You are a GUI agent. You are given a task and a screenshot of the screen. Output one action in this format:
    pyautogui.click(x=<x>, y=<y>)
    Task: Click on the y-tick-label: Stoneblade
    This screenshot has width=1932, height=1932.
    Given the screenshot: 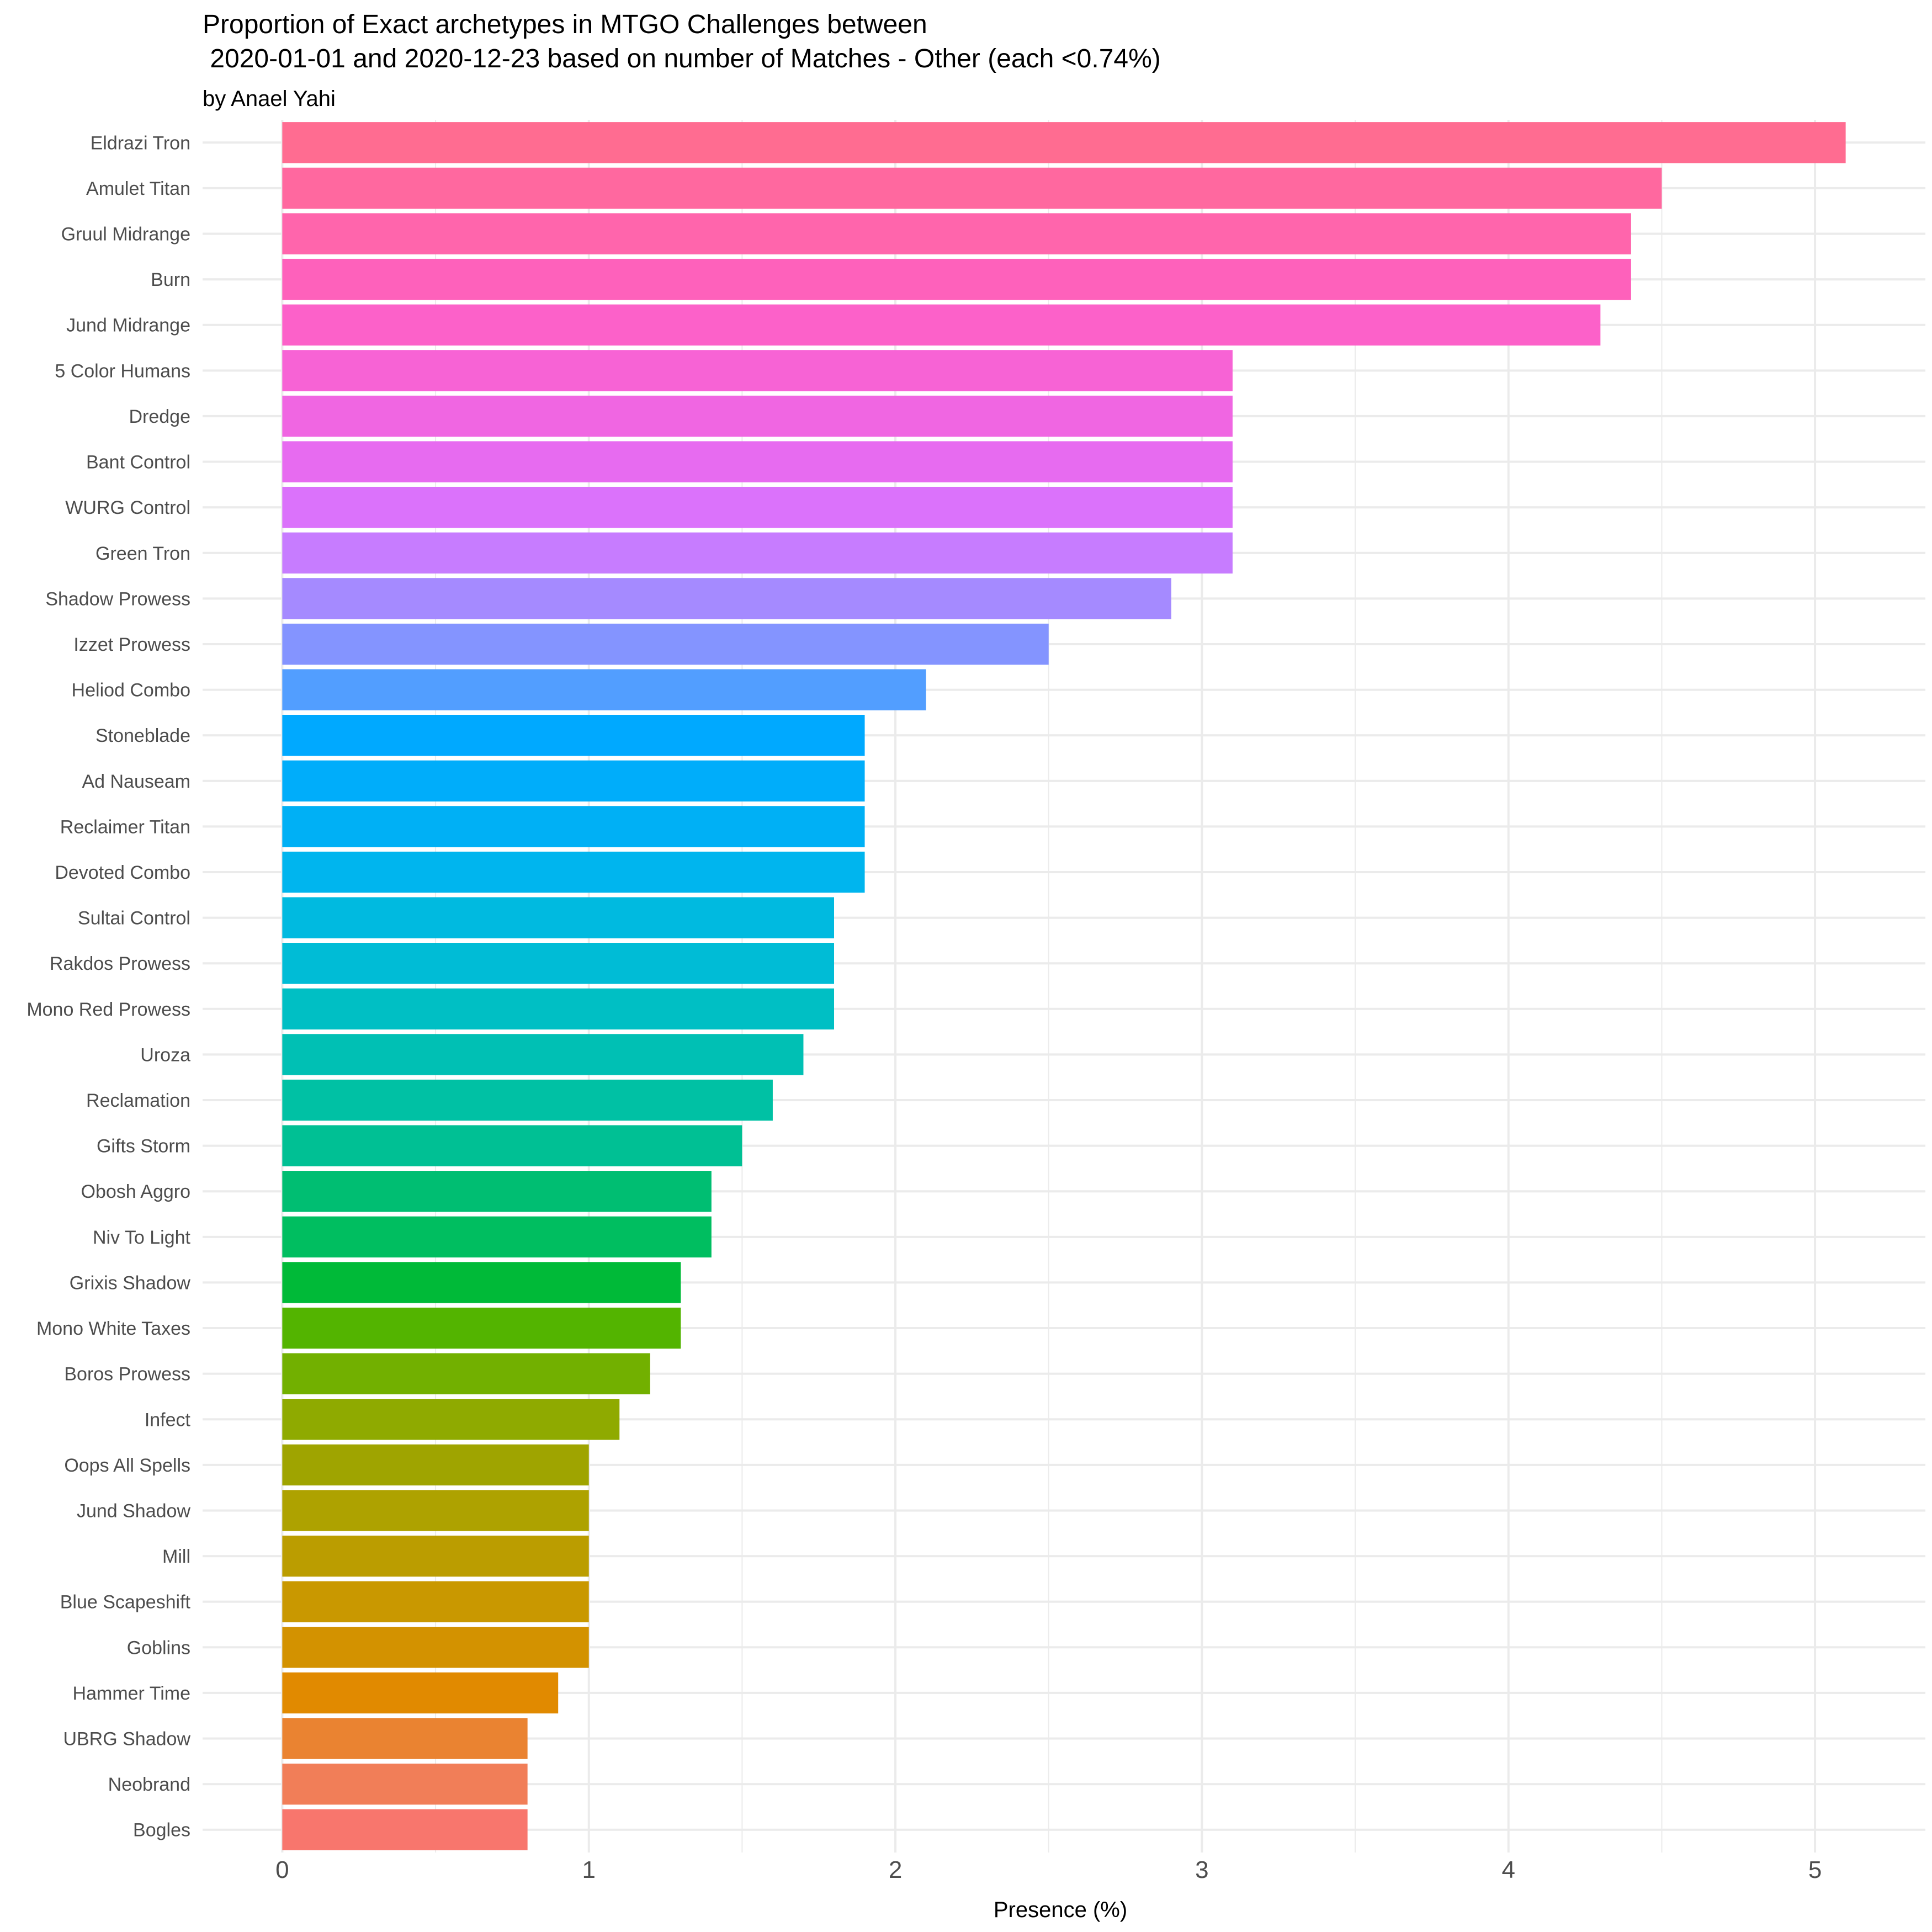 What is the action you would take?
    pyautogui.click(x=143, y=735)
    